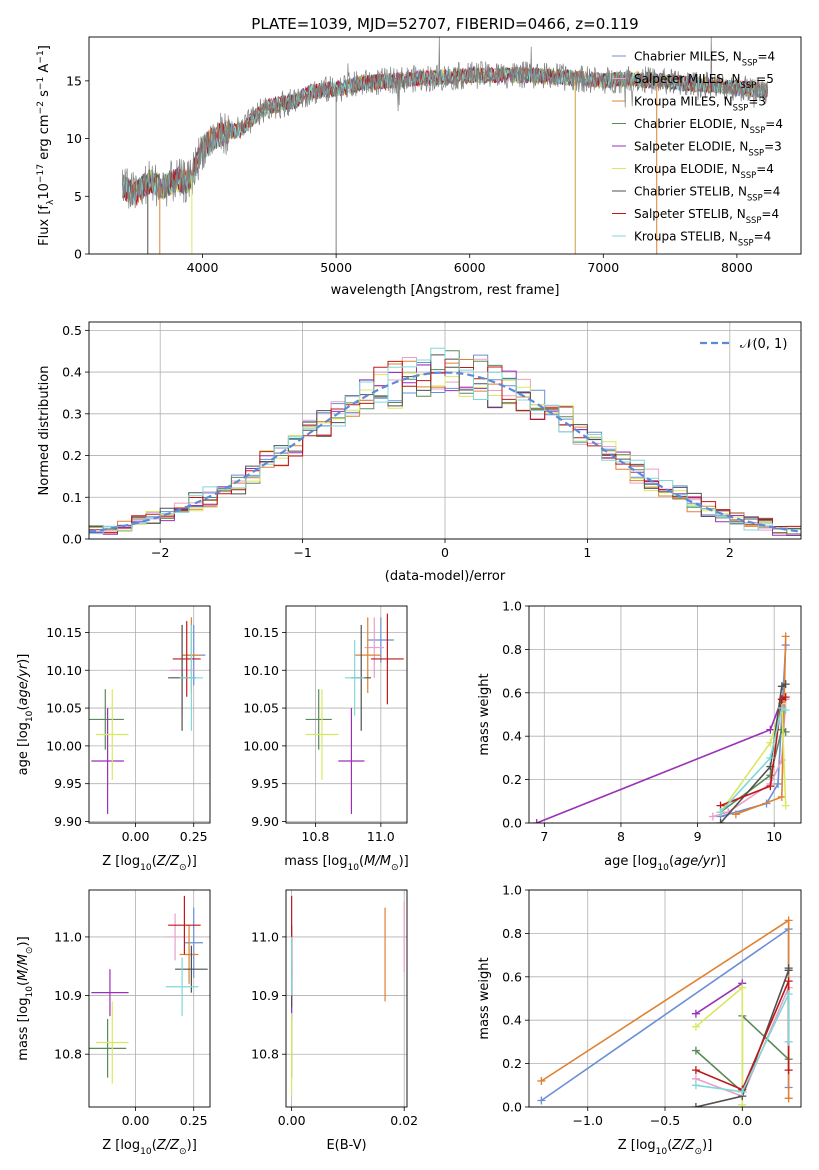 Image resolution: width=819 pixels, height=1170 pixels. What do you see at coordinates (704, 59) in the screenshot?
I see `legend-entry-label: Chabrier MILES, NSSP=4` at bounding box center [704, 59].